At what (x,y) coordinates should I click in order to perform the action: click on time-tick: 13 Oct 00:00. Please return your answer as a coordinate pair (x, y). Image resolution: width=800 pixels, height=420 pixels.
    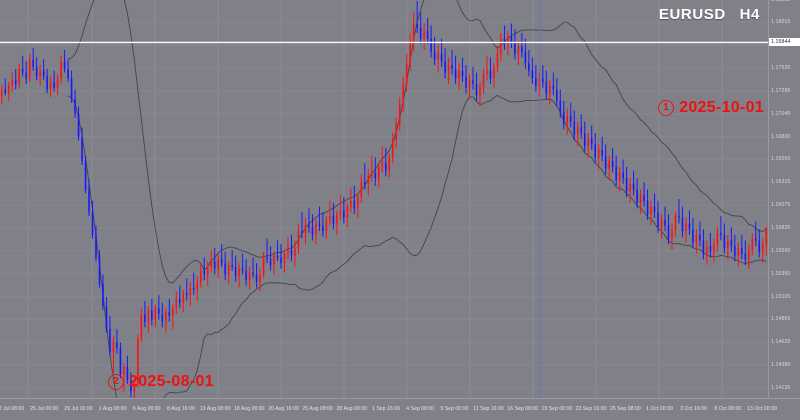
    Looking at the image, I should click on (762, 409).